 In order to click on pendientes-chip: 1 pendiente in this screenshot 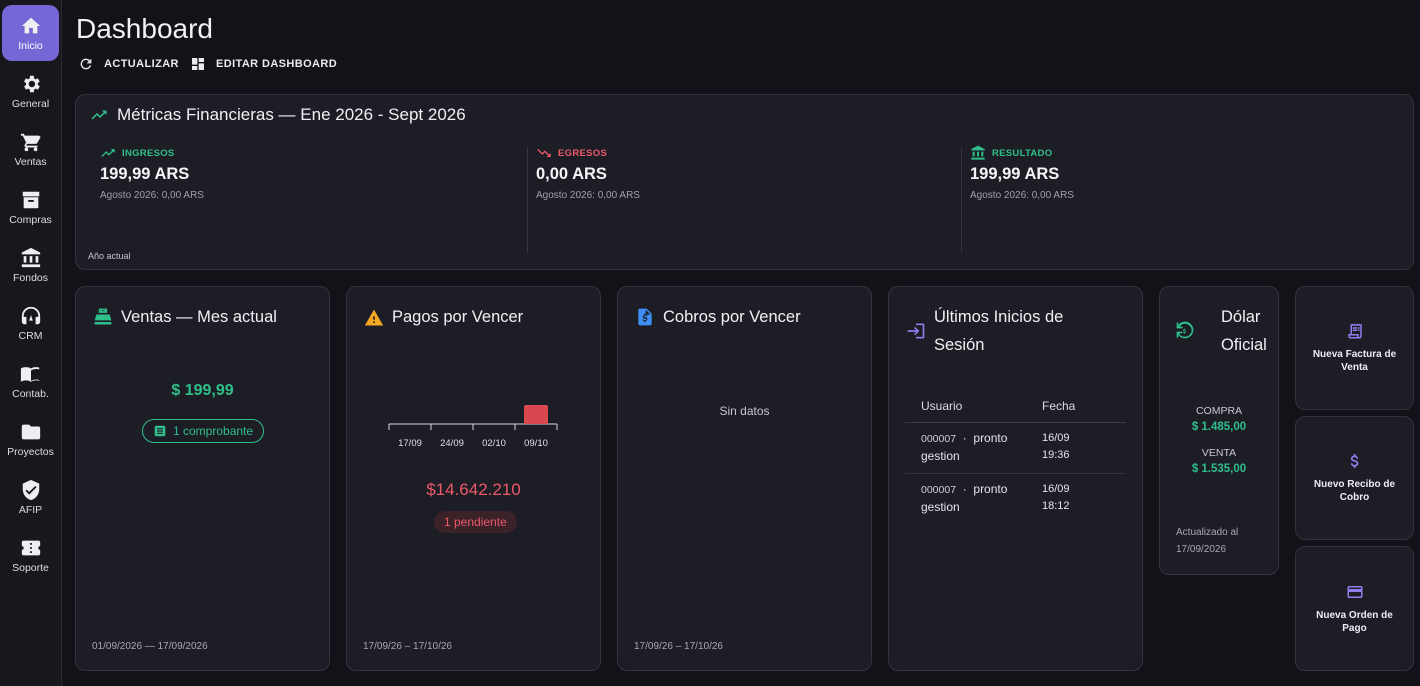, I will do `click(475, 522)`.